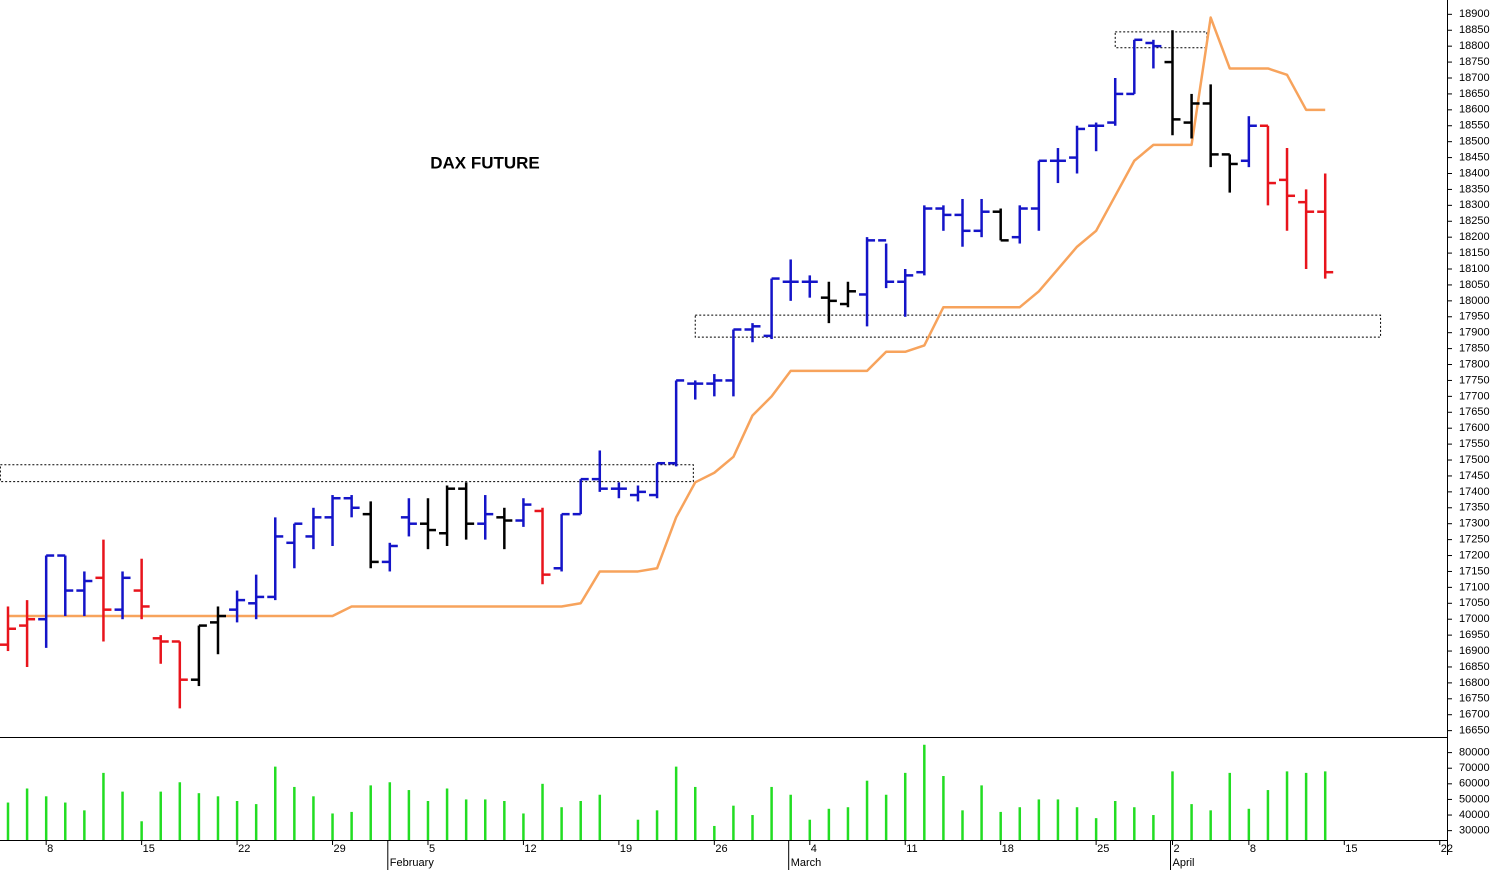 The width and height of the screenshot is (1495, 870). What do you see at coordinates (1474, 285) in the screenshot?
I see `y-tick-label: 18050` at bounding box center [1474, 285].